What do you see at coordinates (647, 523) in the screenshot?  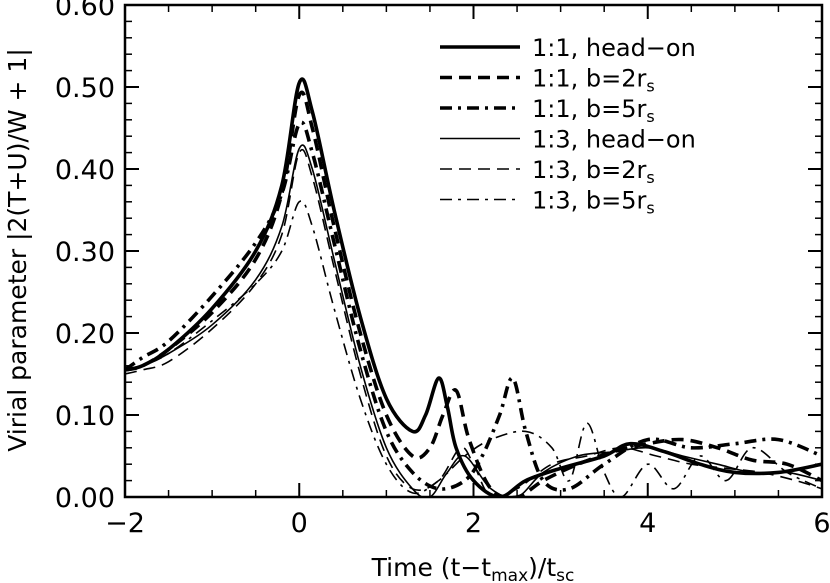 I see `x-tick-label: 4` at bounding box center [647, 523].